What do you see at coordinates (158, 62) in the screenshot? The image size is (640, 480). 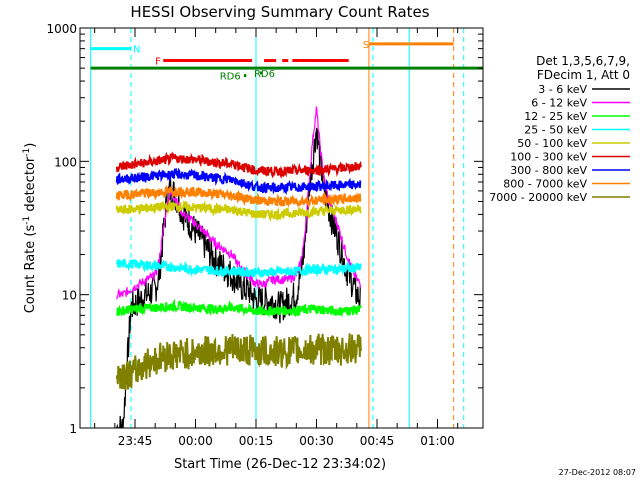 I see `flag-label: F` at bounding box center [158, 62].